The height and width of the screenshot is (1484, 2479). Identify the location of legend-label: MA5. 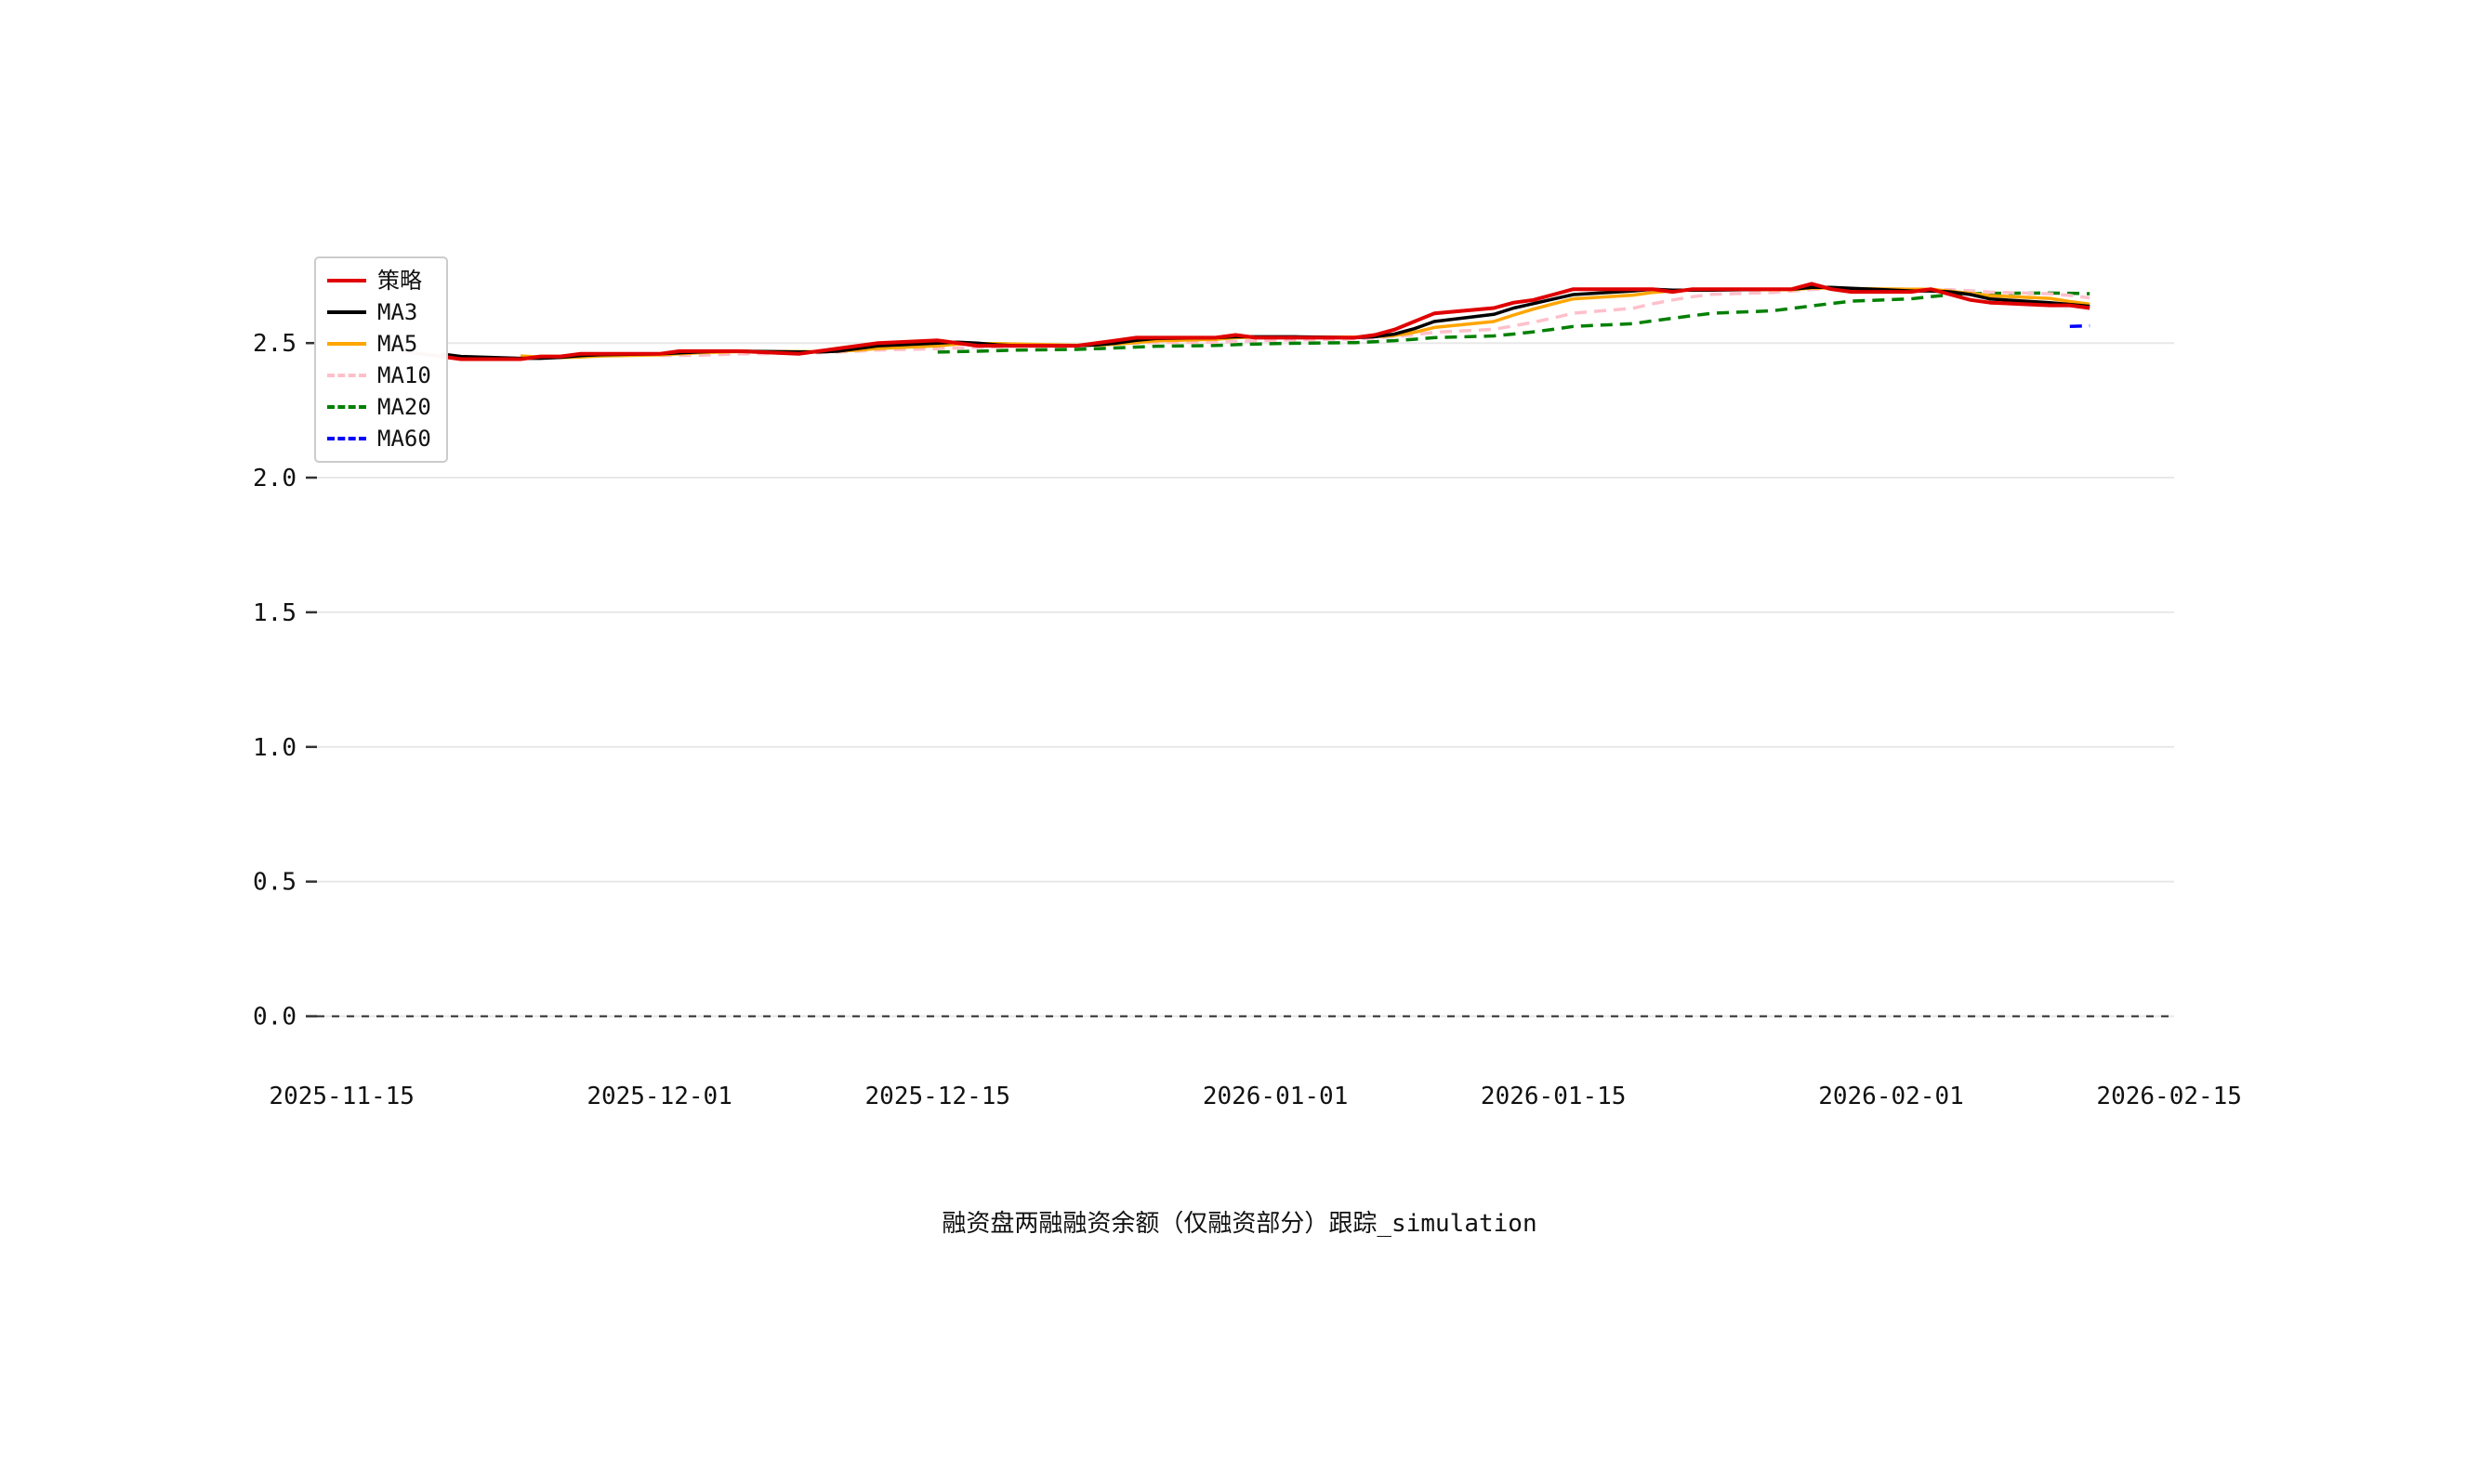
(397, 344).